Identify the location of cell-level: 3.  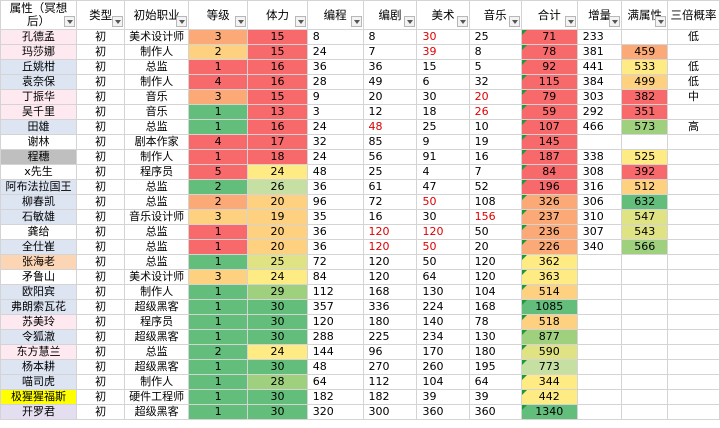
(218, 217).